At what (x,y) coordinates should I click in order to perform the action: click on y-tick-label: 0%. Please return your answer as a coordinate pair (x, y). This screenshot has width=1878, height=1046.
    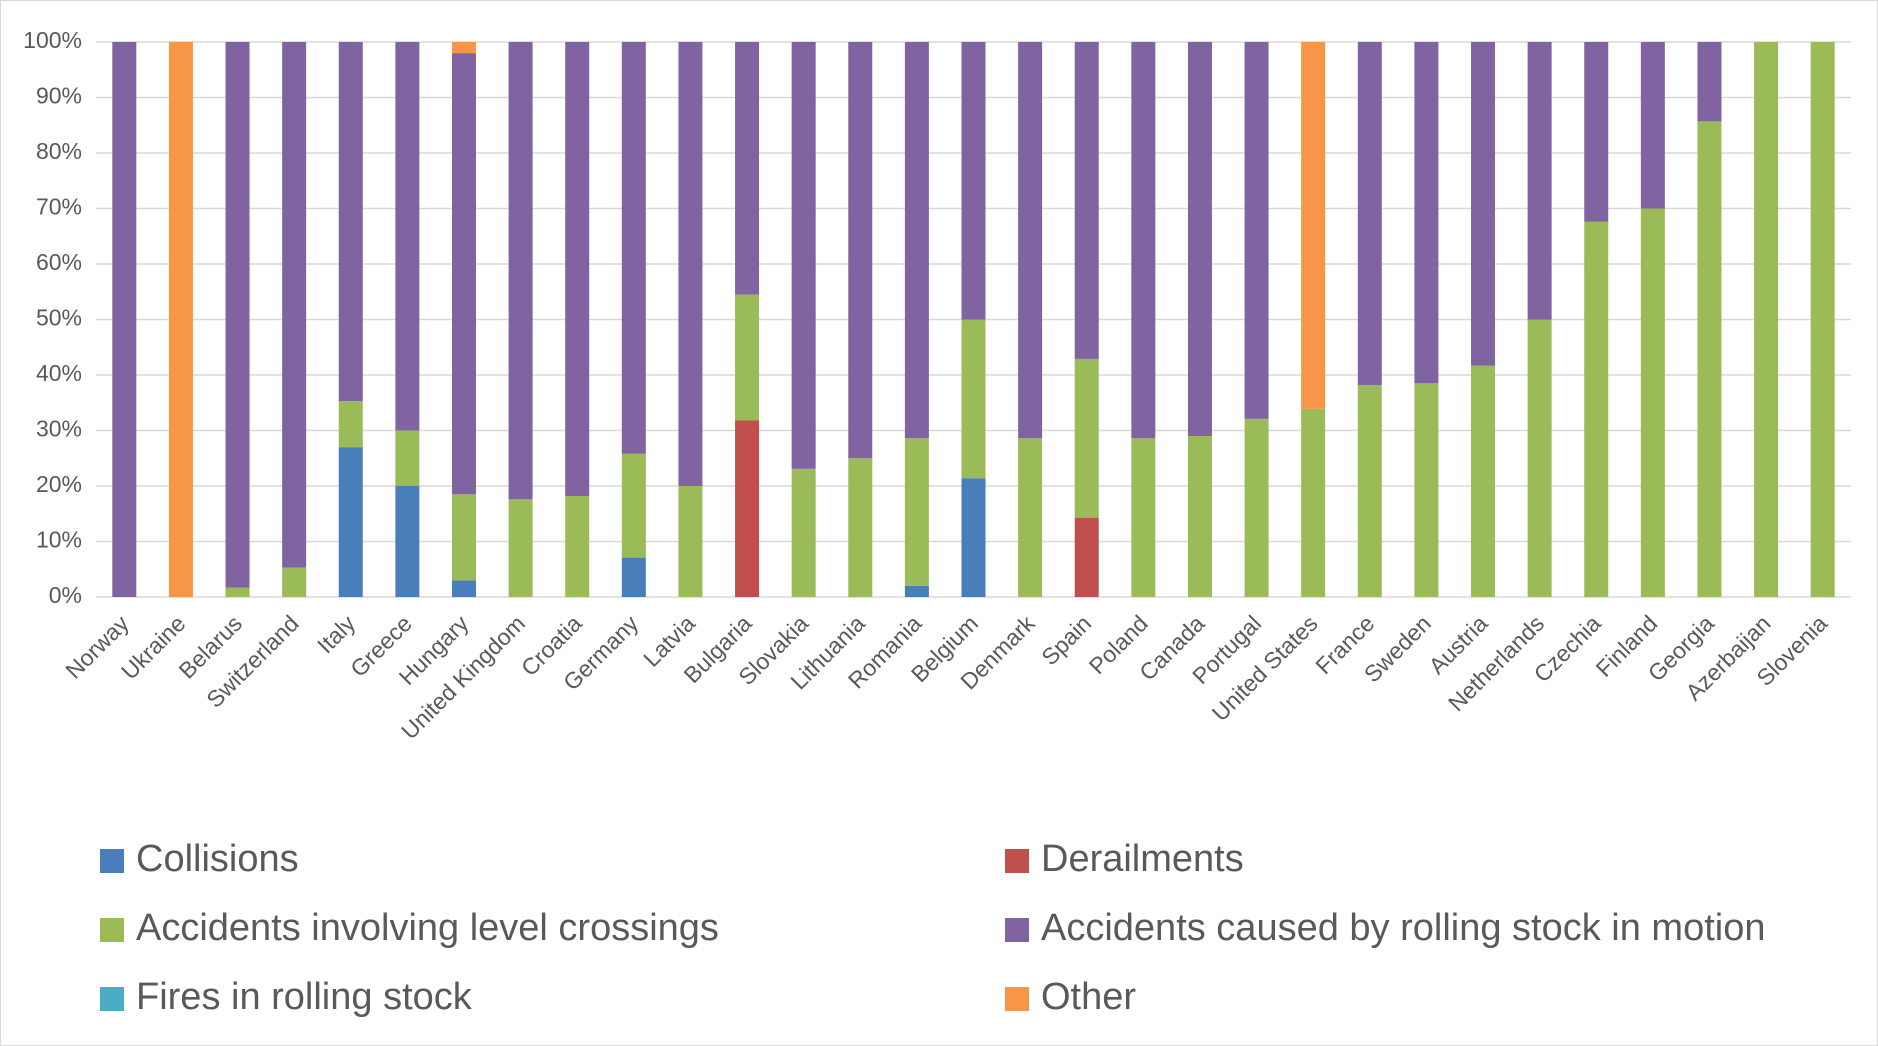
    Looking at the image, I should click on (65, 595).